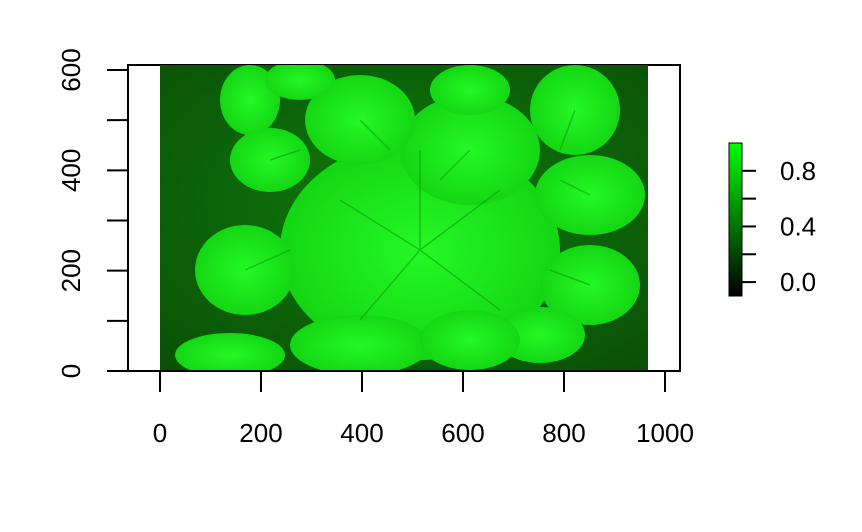 This screenshot has height=532, width=862. I want to click on x-axis: 0 200 400 600 800 1000, so click(423, 409).